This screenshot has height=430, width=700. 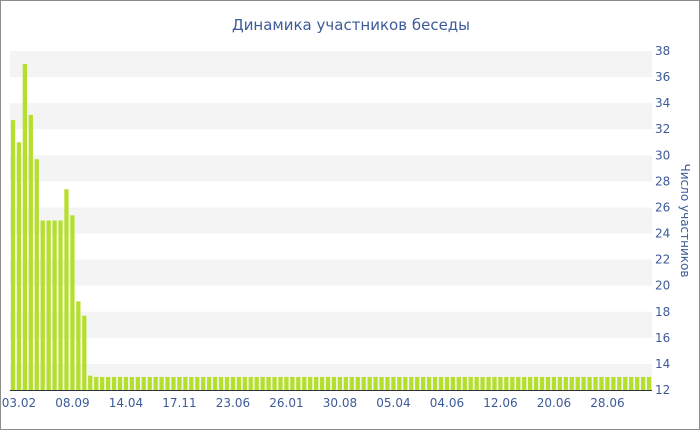 What do you see at coordinates (662, 286) in the screenshot?
I see `y-tick-label: 20` at bounding box center [662, 286].